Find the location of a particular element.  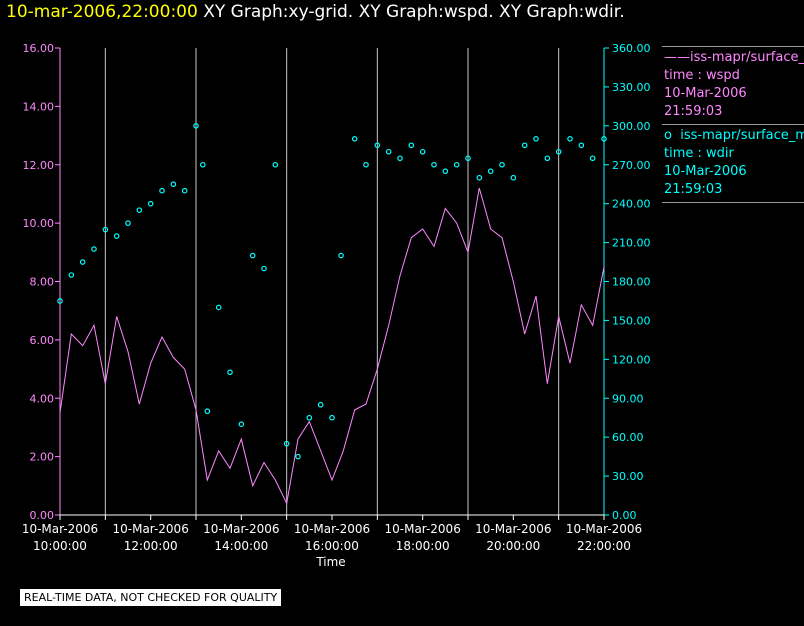

legend-wdir-name: iss-mapr/surface_met is located at coordinates (742, 135).